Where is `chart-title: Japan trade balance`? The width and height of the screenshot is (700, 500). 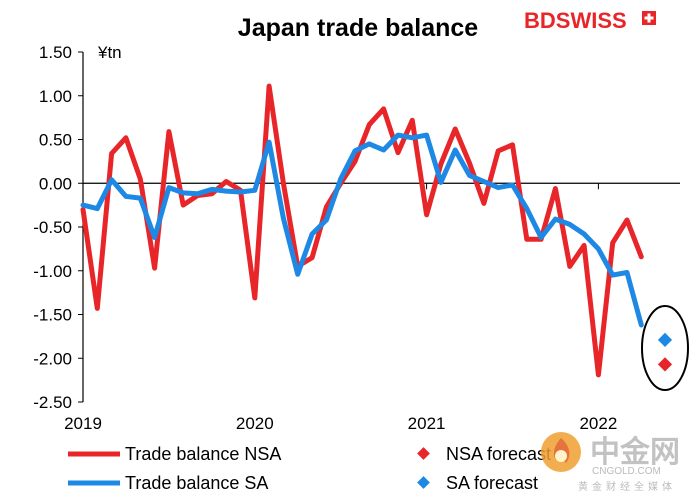 chart-title: Japan trade balance is located at coordinates (358, 28).